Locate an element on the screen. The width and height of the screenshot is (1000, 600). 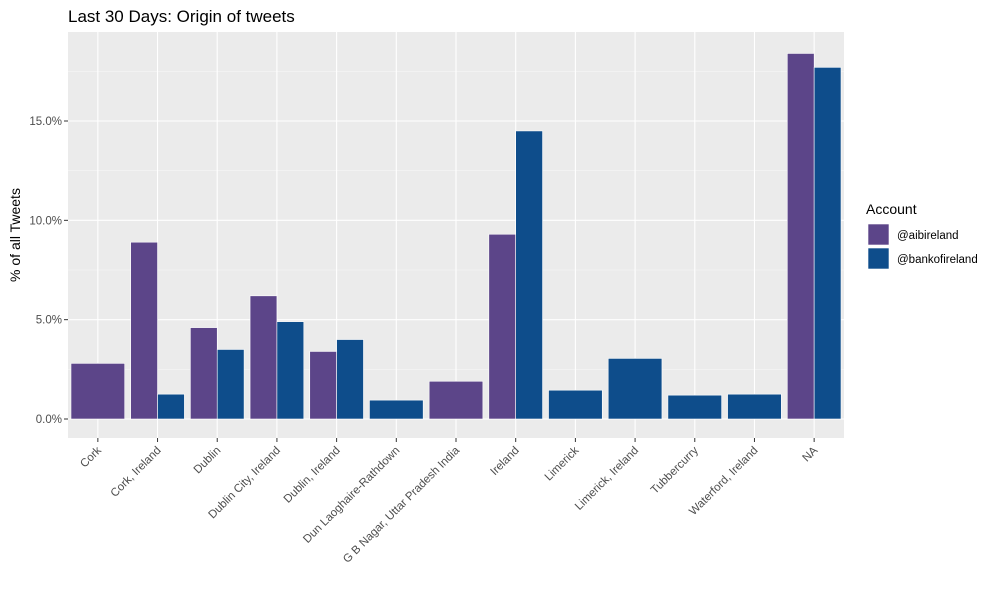
x-tick-label: Cork, Ireland is located at coordinates (136, 472).